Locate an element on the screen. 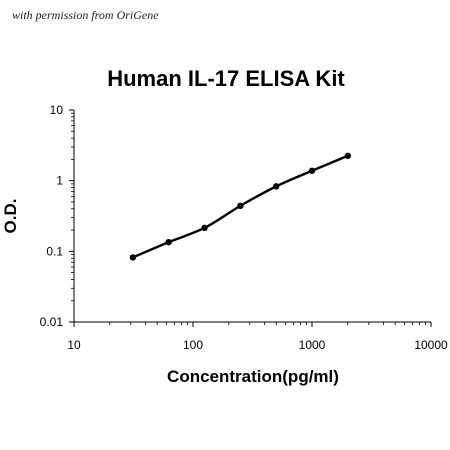  permission-credit: with permission from OriGene is located at coordinates (85, 15).